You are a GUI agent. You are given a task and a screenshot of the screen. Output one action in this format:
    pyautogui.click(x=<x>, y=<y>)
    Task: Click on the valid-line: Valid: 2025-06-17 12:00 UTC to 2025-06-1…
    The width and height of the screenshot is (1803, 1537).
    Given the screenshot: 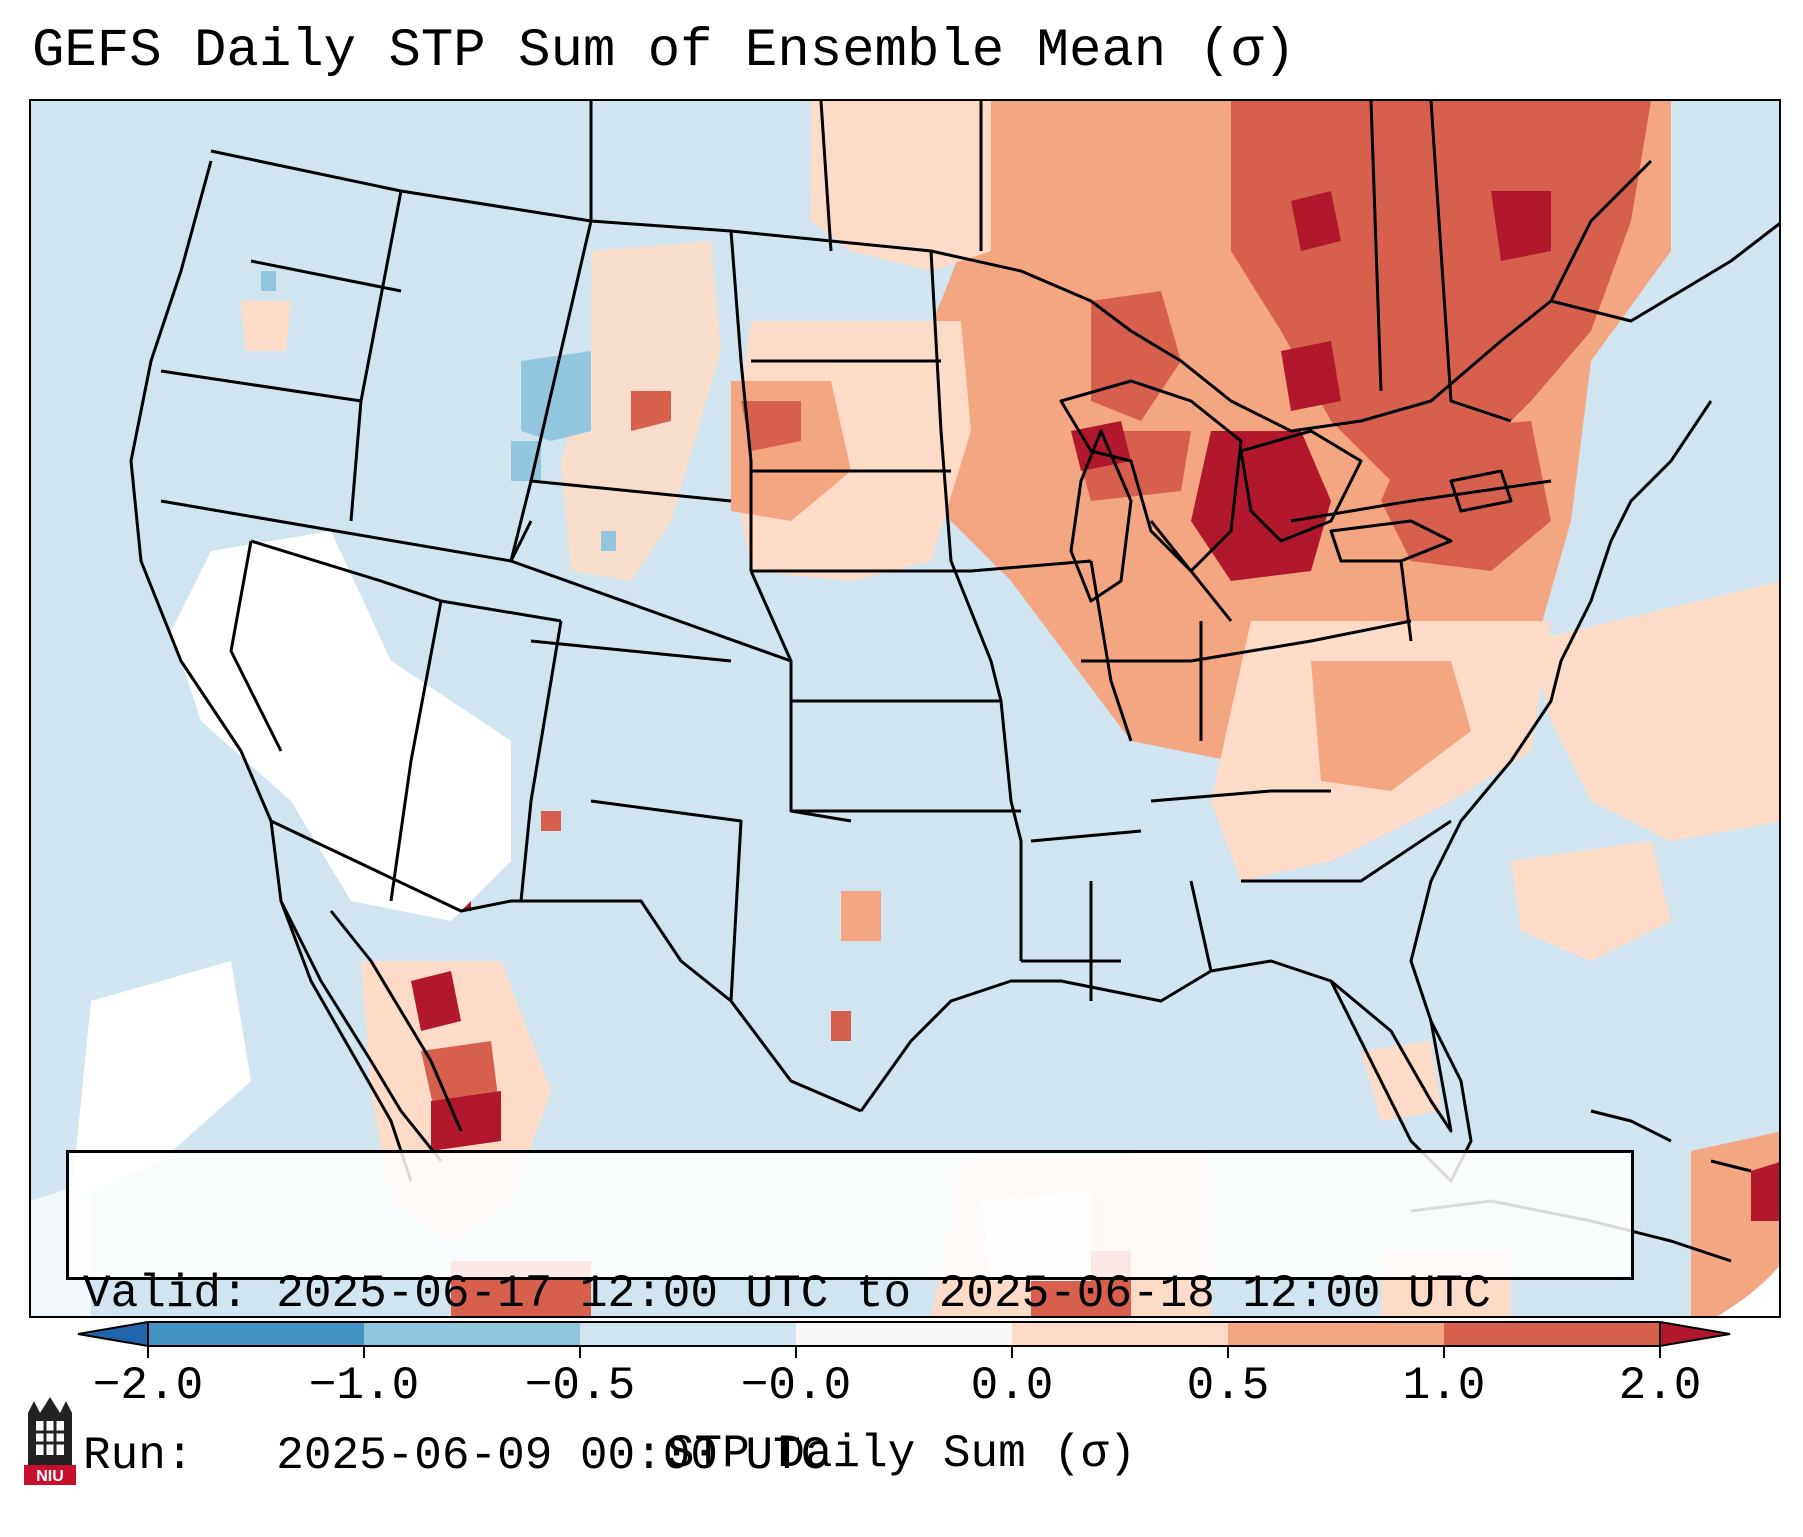 What is the action you would take?
    pyautogui.click(x=850, y=1294)
    